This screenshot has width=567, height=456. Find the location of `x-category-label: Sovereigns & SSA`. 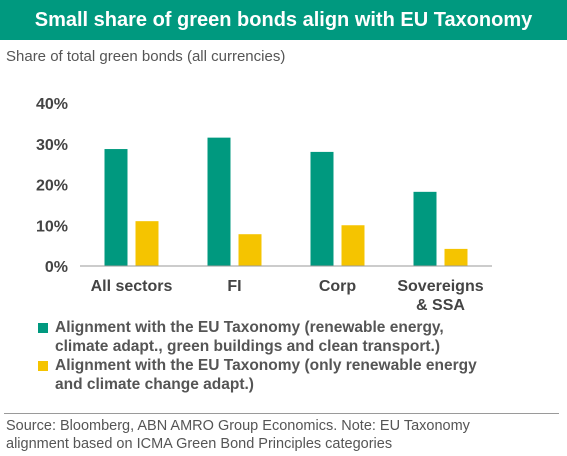

x-category-label: Sovereigns & SSA is located at coordinates (440, 296).